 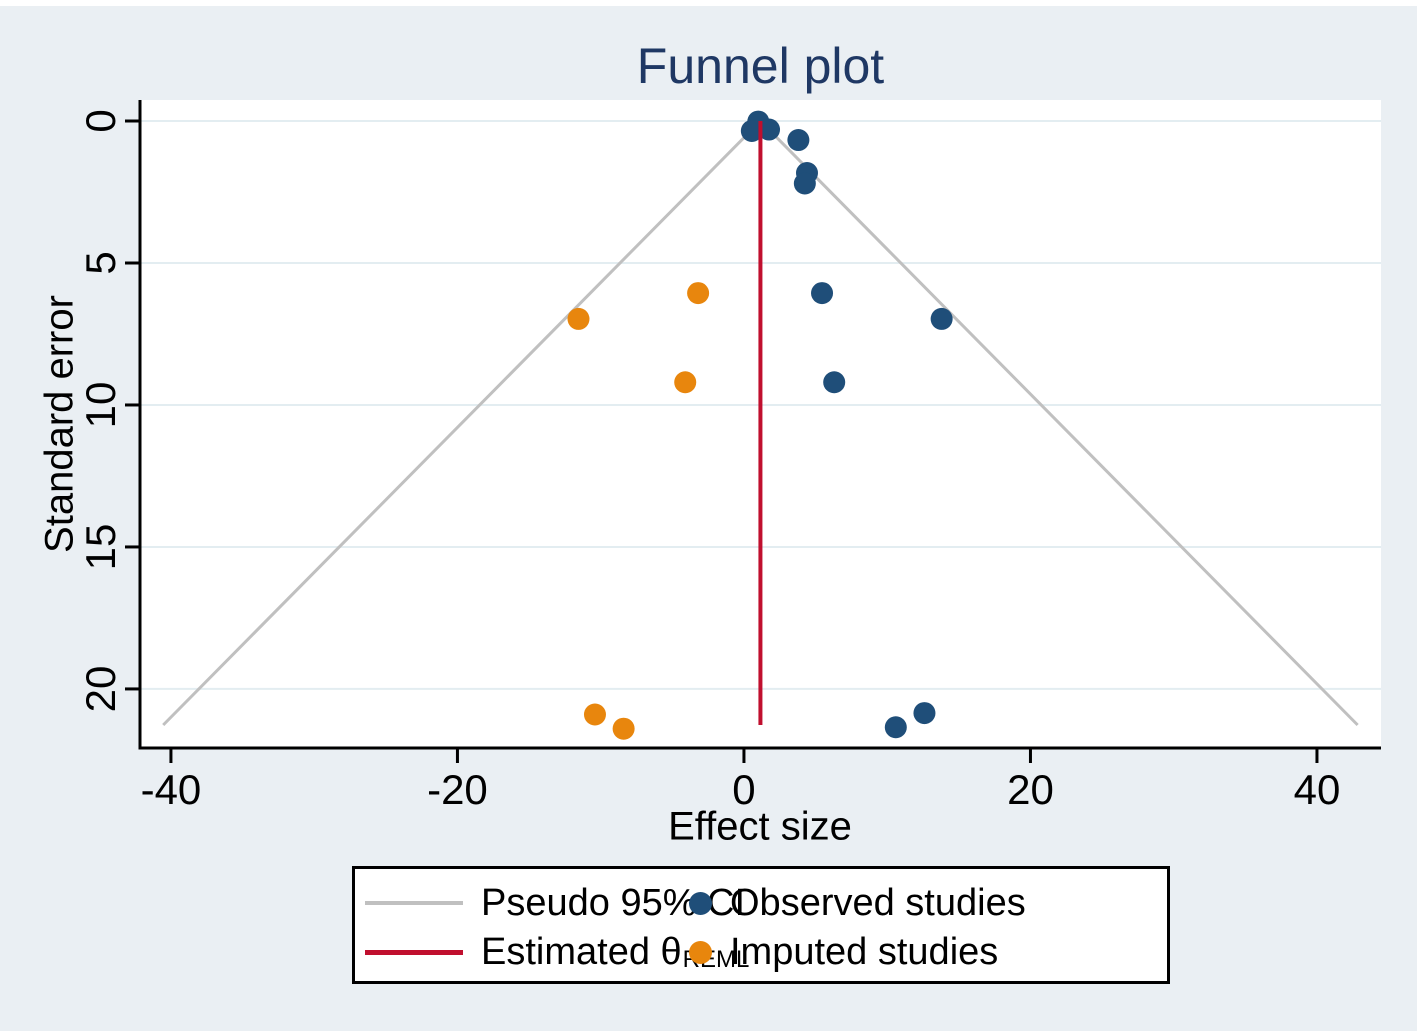 I want to click on y-tick-label: 0, so click(x=100, y=121).